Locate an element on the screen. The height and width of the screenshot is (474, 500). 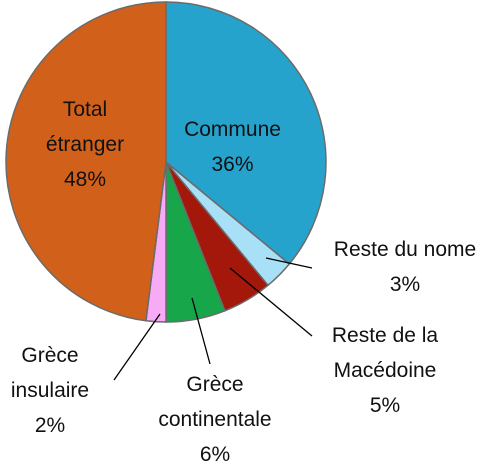
category-label: Reste du nome is located at coordinates (405, 249).